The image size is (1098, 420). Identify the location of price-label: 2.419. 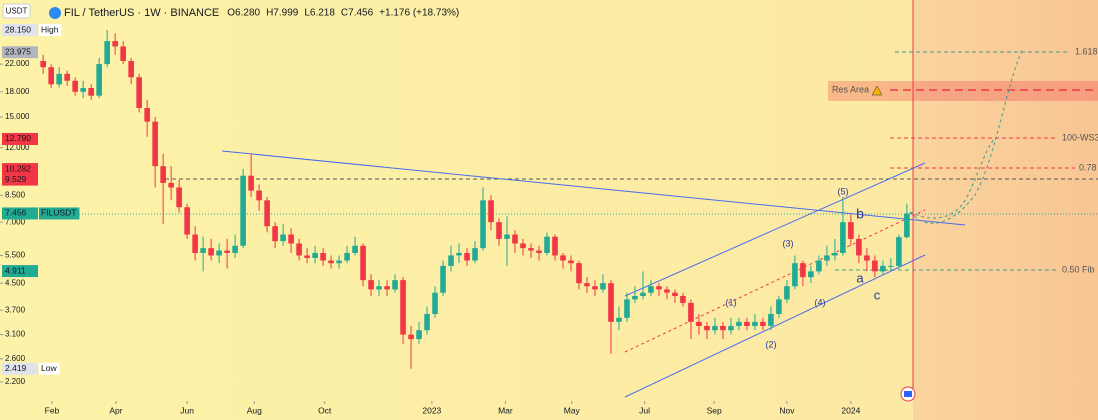
(16, 368).